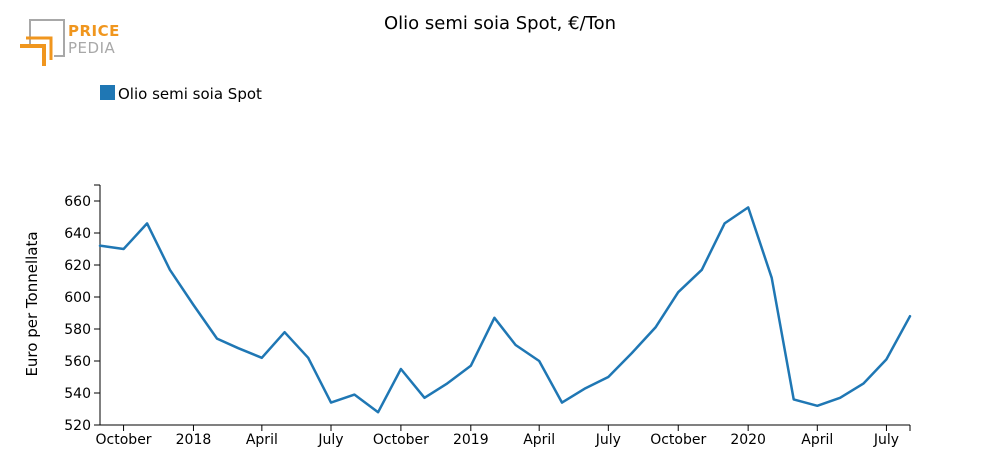 The height and width of the screenshot is (475, 1000). I want to click on y-tick-label: 640, so click(77, 234).